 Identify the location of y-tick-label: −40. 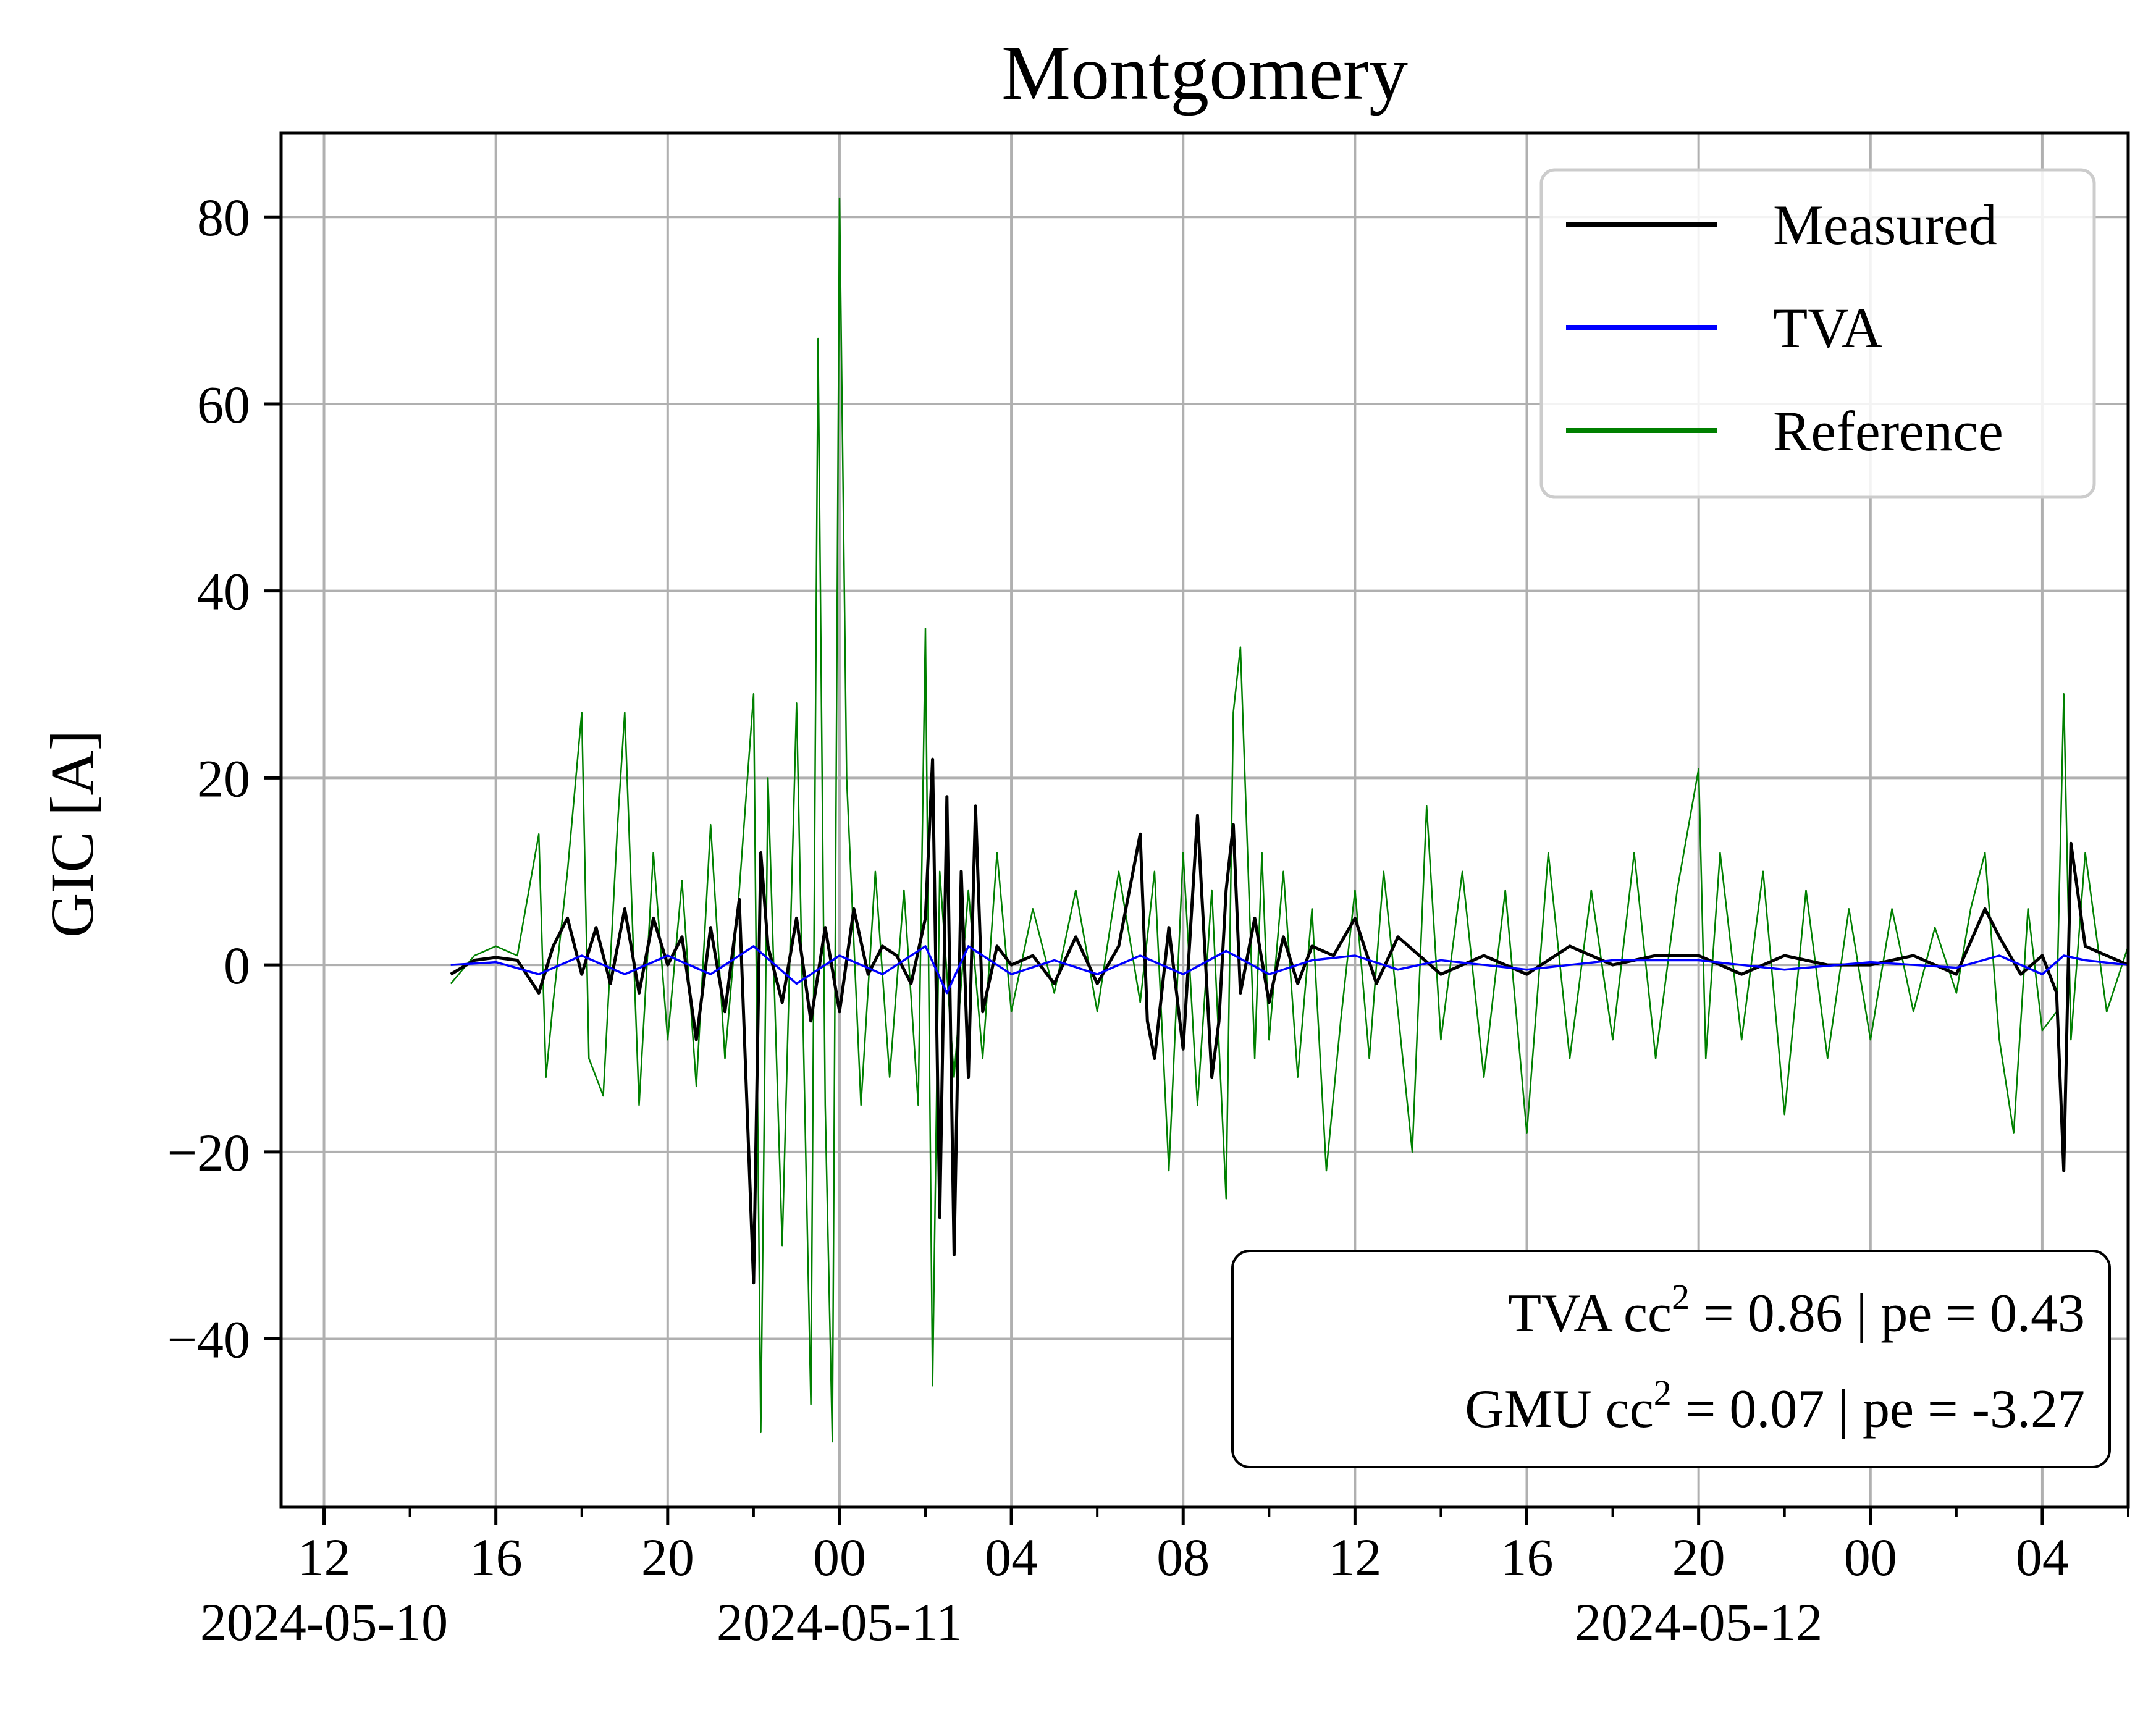
(209, 1339).